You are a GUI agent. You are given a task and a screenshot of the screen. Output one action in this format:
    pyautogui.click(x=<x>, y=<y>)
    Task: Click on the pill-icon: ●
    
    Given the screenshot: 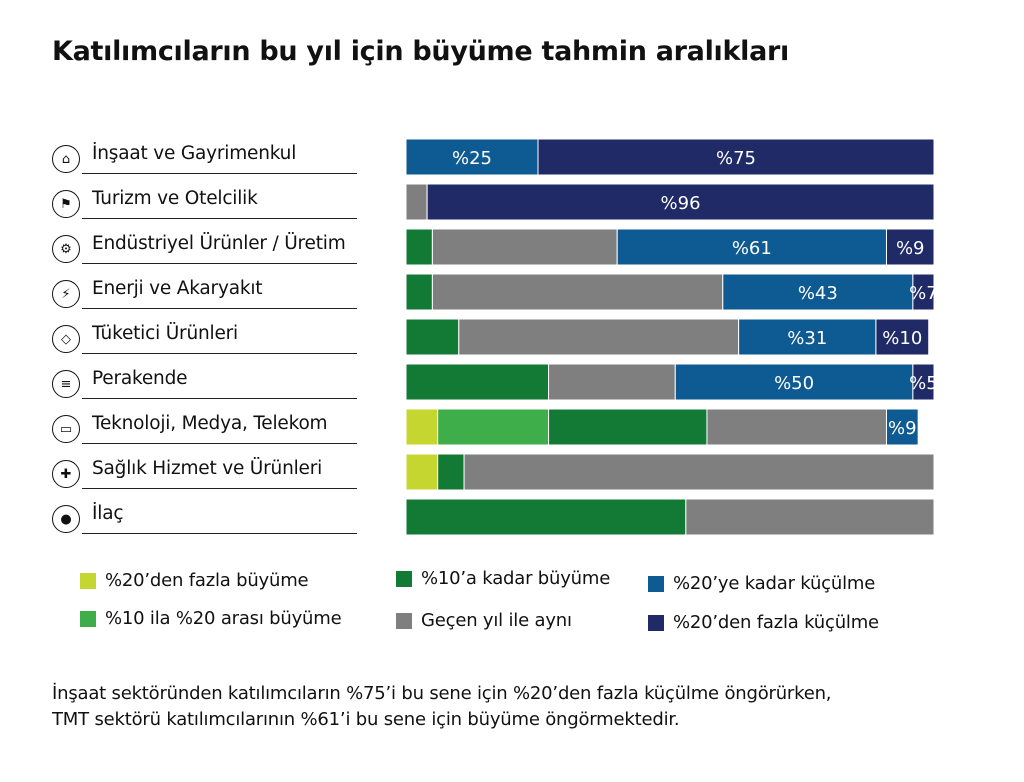 What is the action you would take?
    pyautogui.click(x=66, y=519)
    